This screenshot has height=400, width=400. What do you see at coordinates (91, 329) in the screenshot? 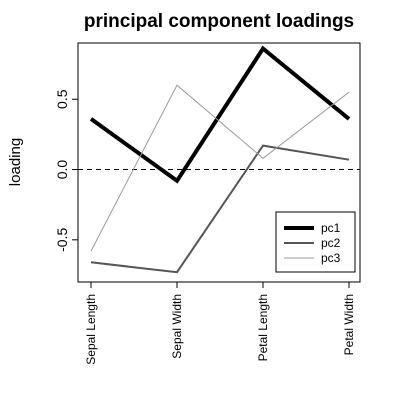
I see `x-tick-label: Sepal Length` at bounding box center [91, 329].